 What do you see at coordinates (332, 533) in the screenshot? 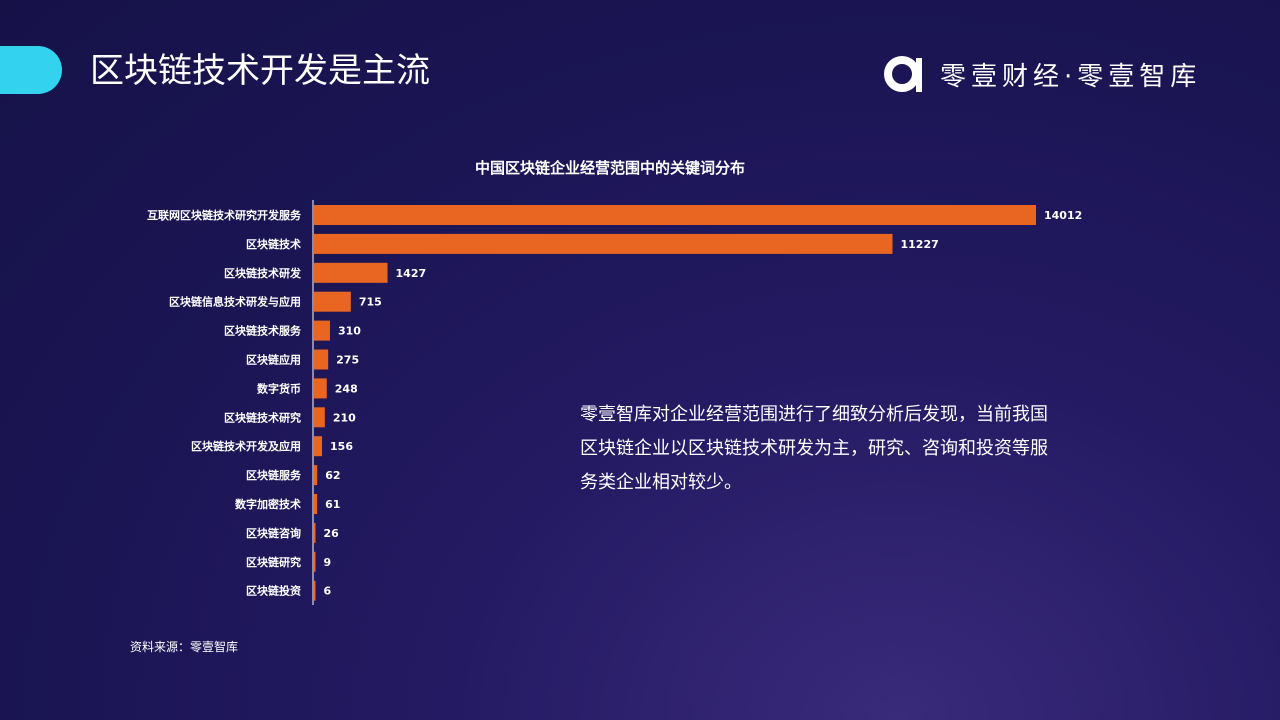
I see `data-label: 26` at bounding box center [332, 533].